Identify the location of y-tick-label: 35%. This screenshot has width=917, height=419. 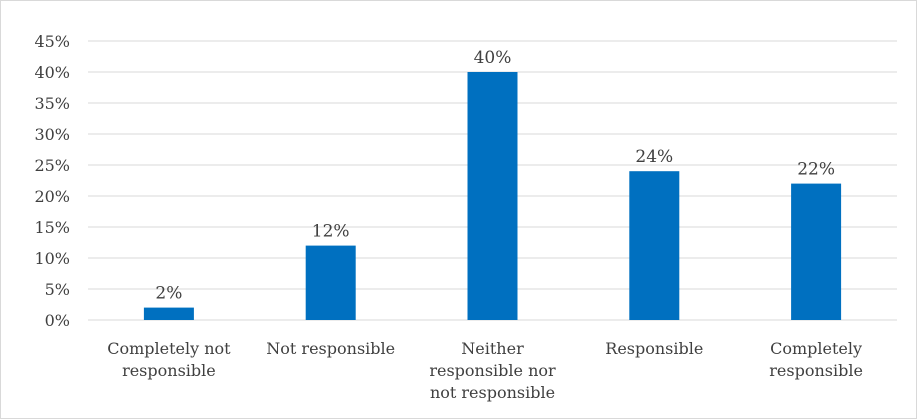
(52, 103).